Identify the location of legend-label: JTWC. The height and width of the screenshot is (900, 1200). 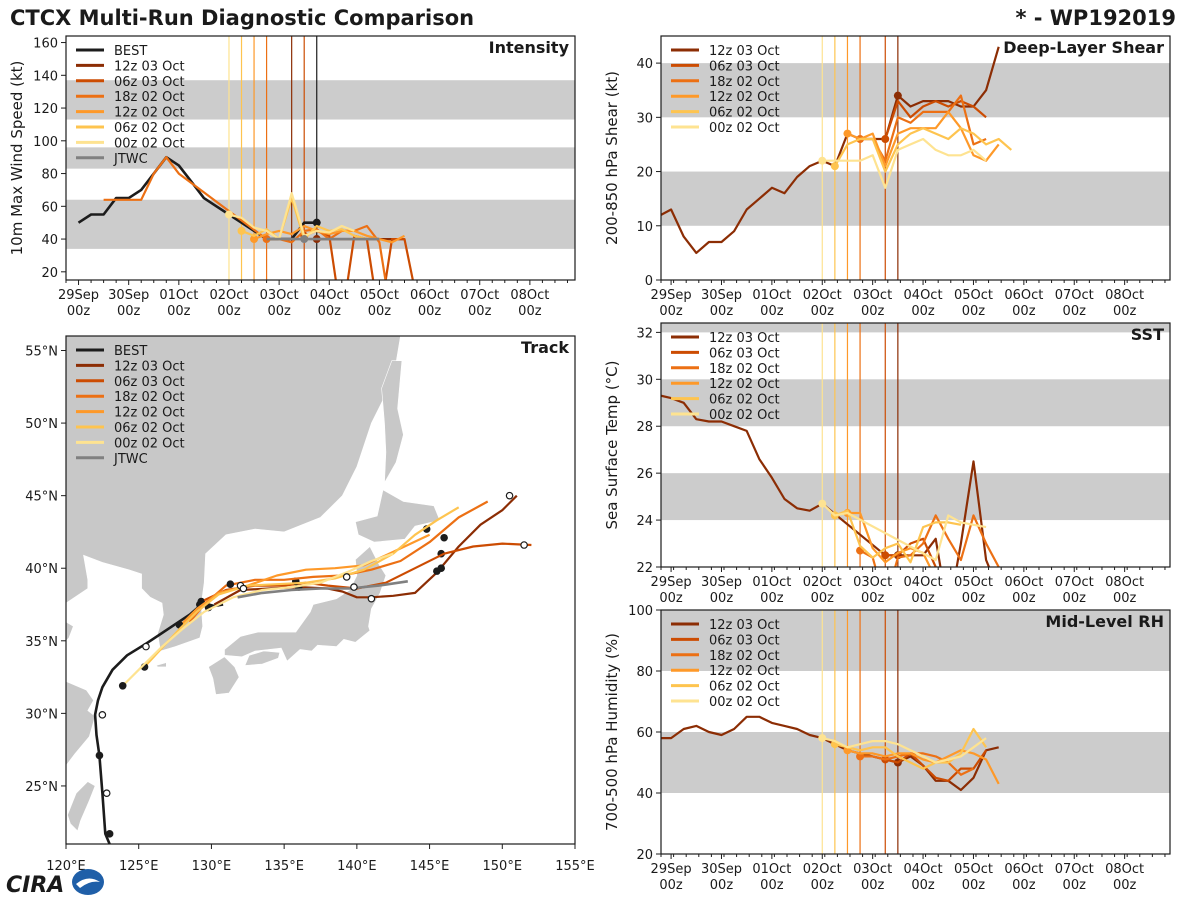
(130, 459).